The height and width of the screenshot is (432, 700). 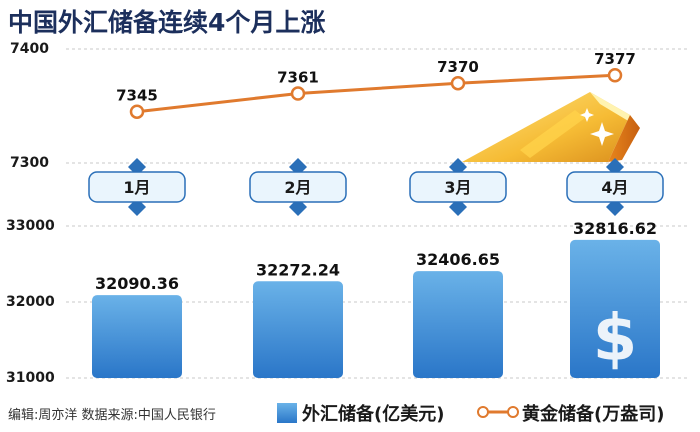 I want to click on x-tick-label: 2月, so click(x=297, y=187).